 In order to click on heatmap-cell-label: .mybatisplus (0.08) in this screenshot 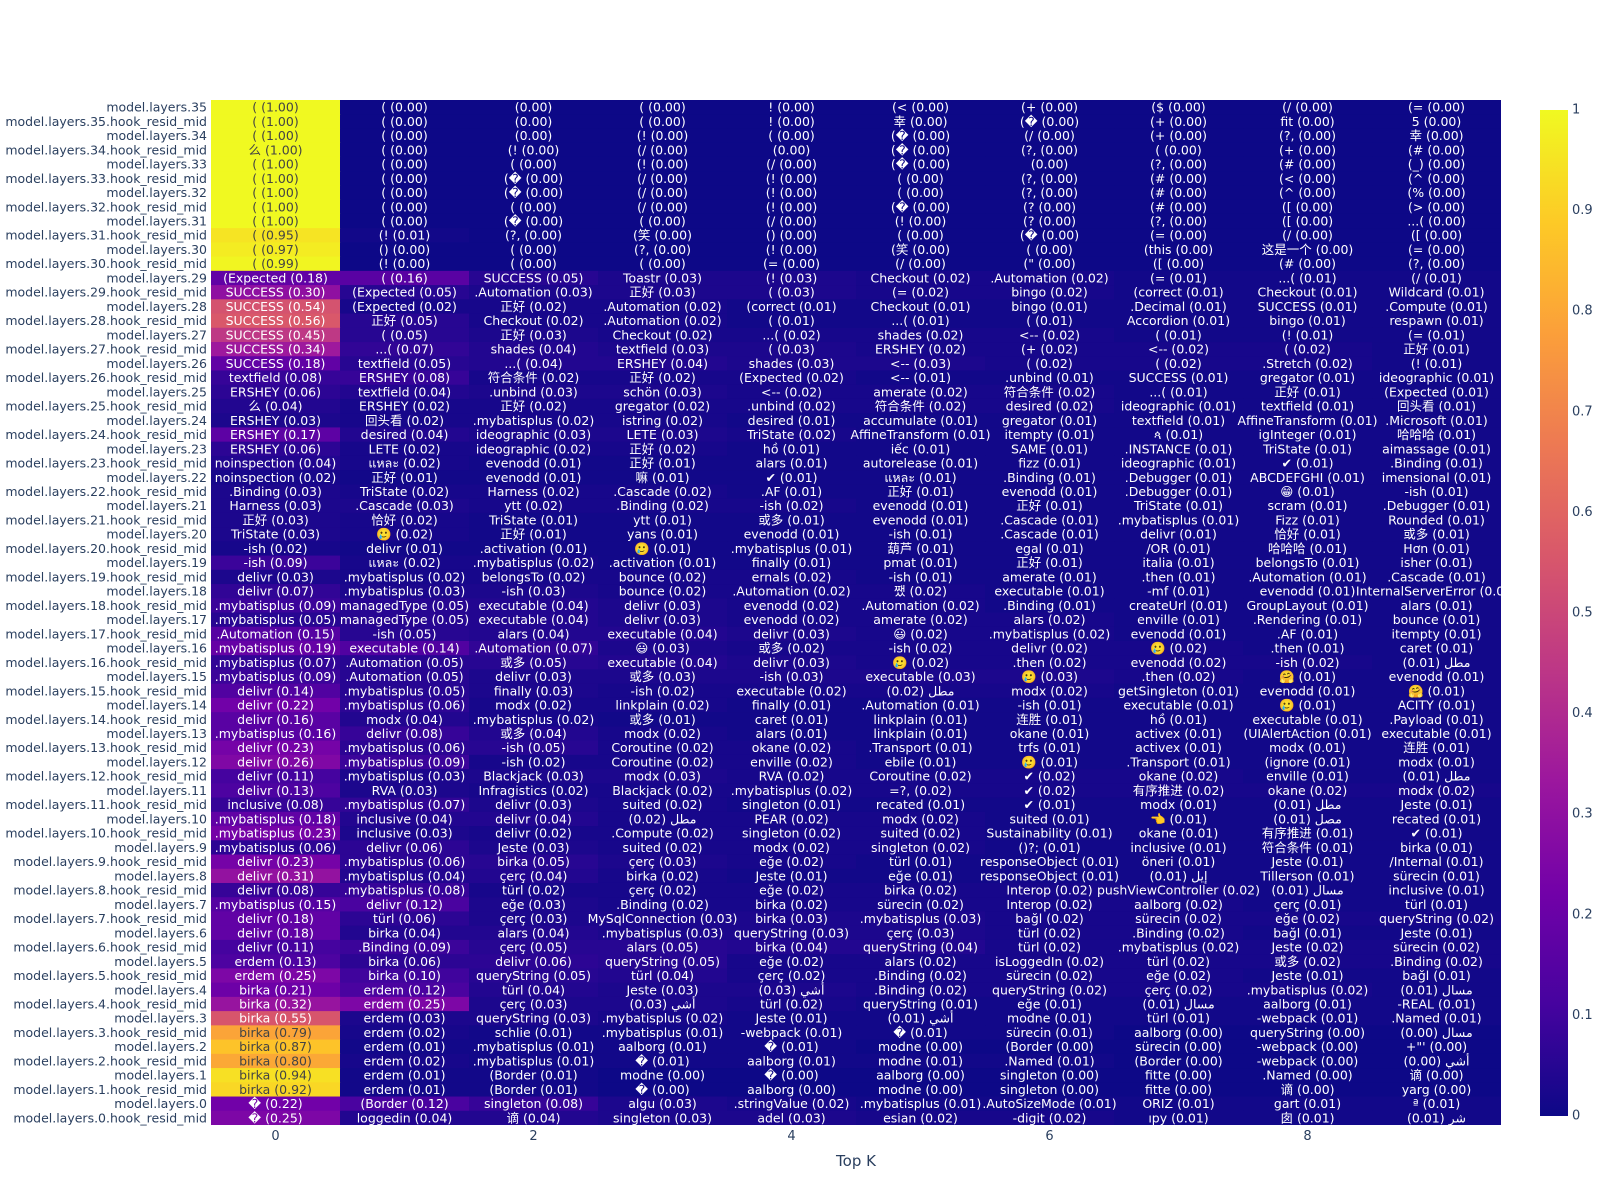, I will do `click(404, 890)`.